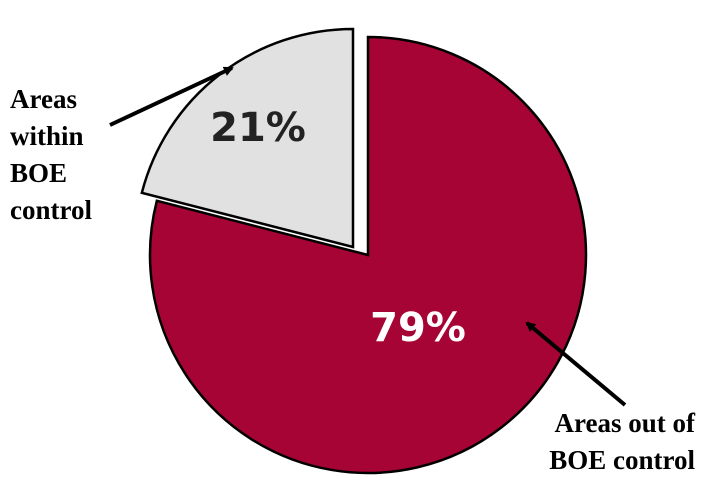 The height and width of the screenshot is (490, 703). What do you see at coordinates (622, 460) in the screenshot?
I see `callout-line: BOE control` at bounding box center [622, 460].